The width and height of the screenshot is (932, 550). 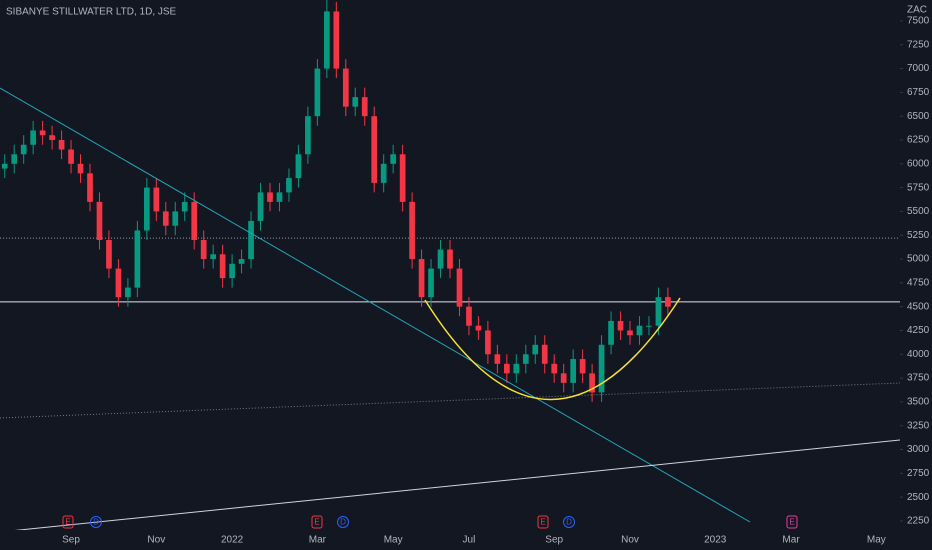 What do you see at coordinates (918, 378) in the screenshot?
I see `y-tick-label: 3750` at bounding box center [918, 378].